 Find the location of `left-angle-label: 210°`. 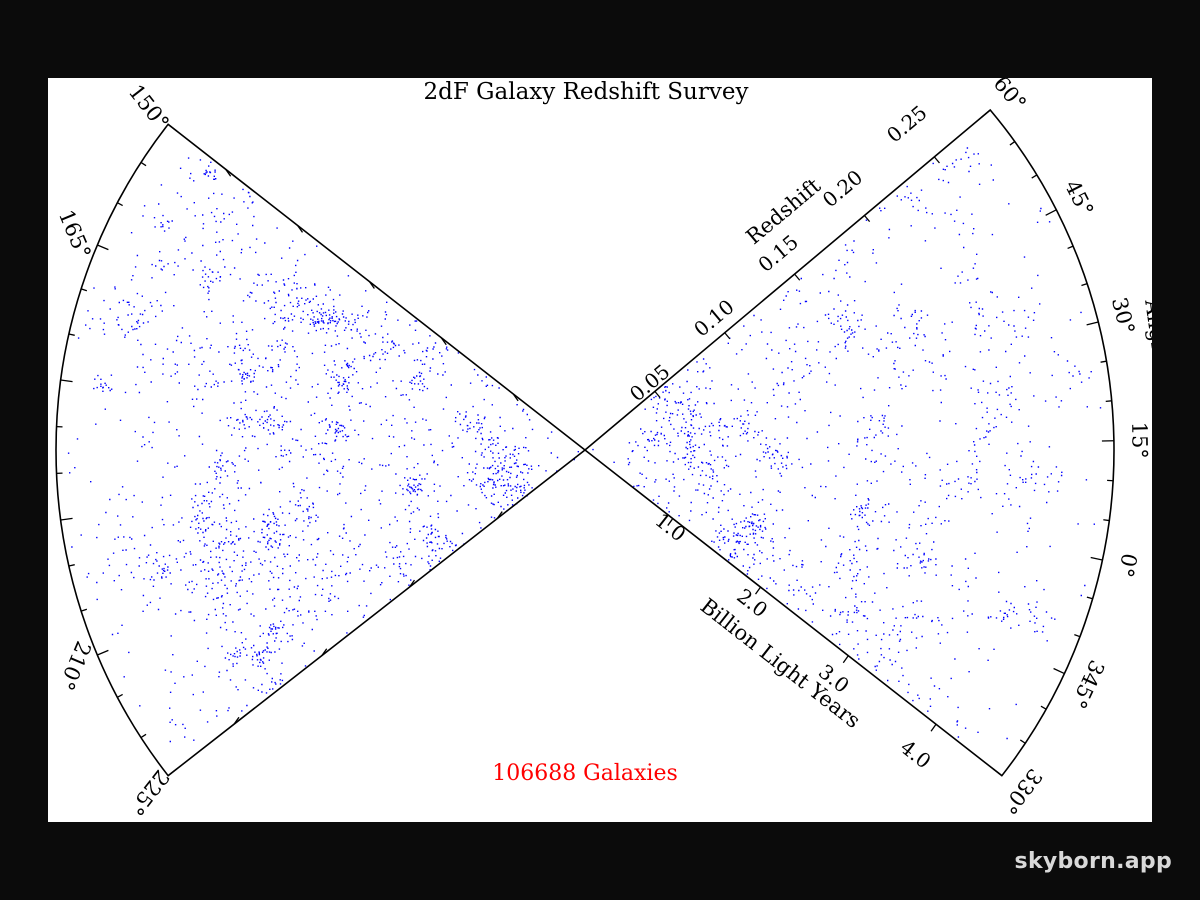

left-angle-label: 210° is located at coordinates (75, 666).